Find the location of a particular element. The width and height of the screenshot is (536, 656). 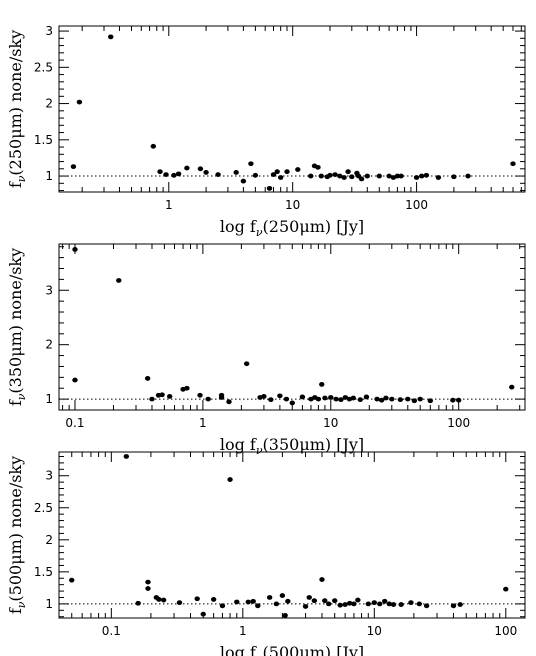

y-axis-label-text: f is located at coordinates (15, 184).